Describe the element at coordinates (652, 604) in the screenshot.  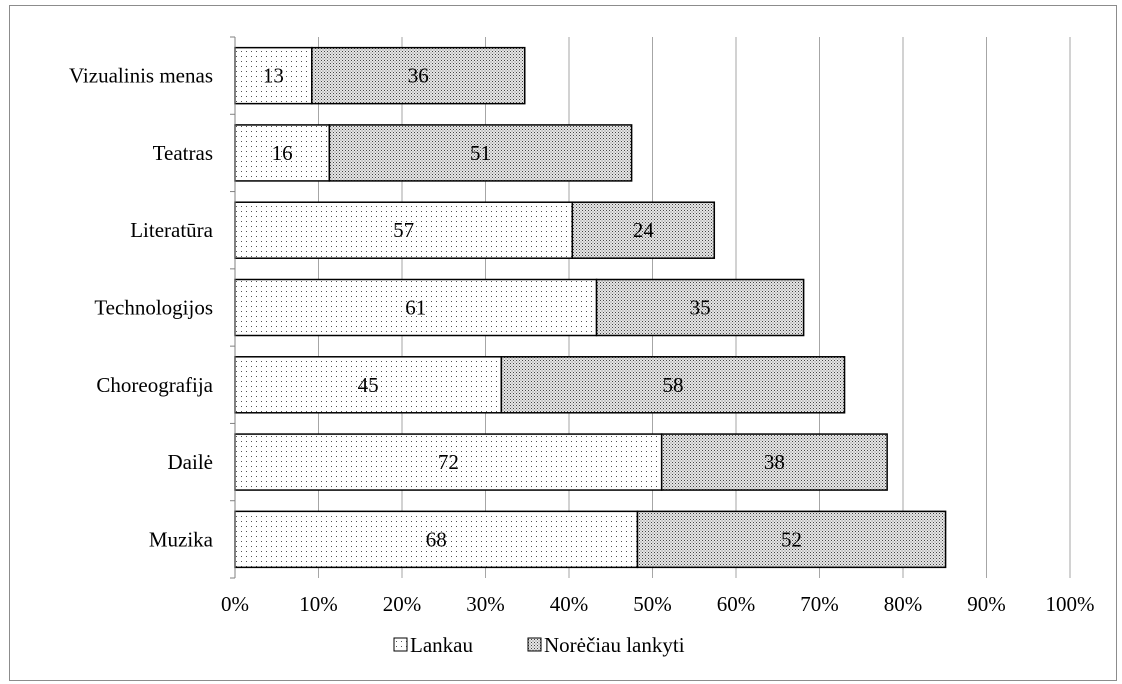
I see `x-tick-label: 50%` at that location.